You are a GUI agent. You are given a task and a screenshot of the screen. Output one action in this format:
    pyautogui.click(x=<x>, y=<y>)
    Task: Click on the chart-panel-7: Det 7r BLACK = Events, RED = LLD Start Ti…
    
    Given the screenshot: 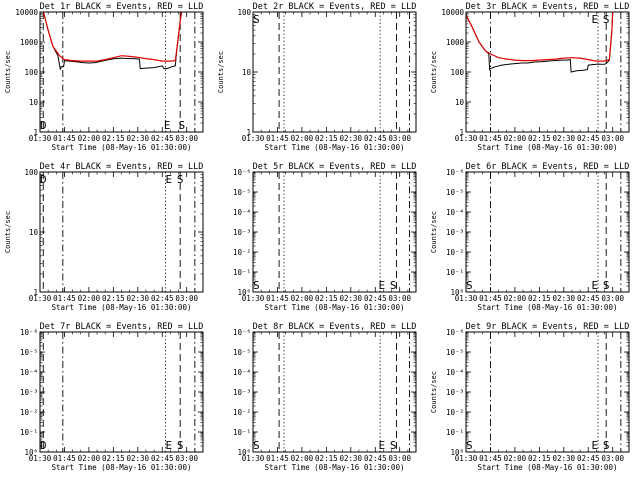 What is the action you would take?
    pyautogui.click(x=112, y=397)
    